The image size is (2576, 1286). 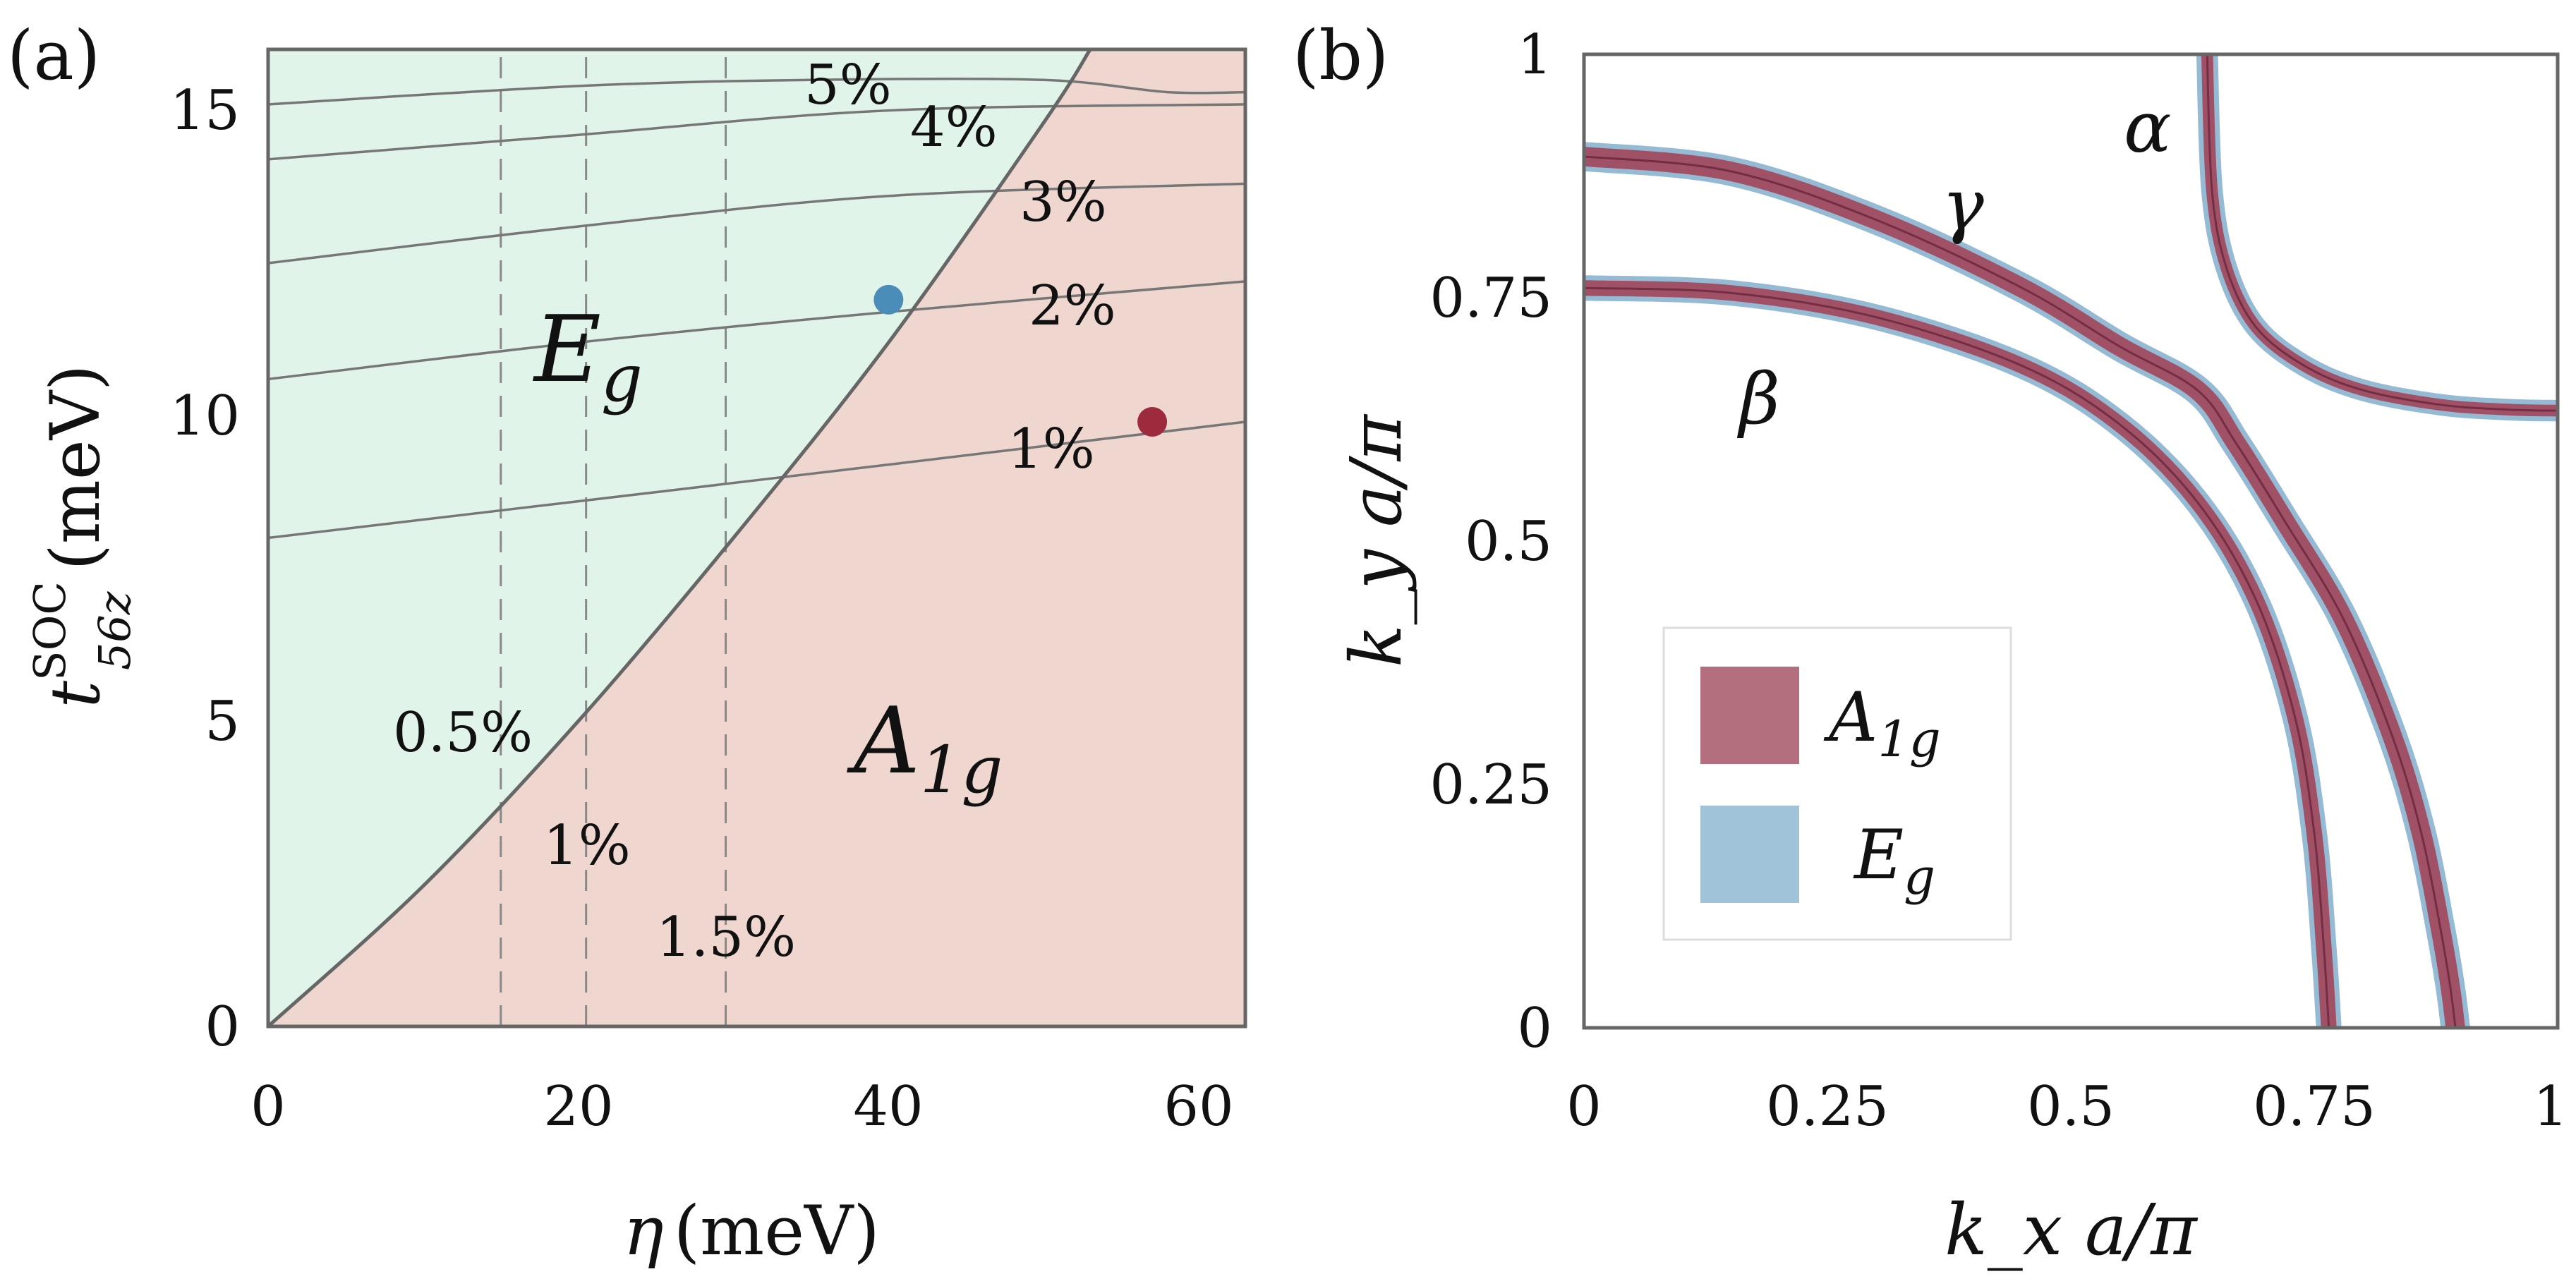 What do you see at coordinates (1376, 540) in the screenshot?
I see `y-axis-label-b: k_y a/π` at bounding box center [1376, 540].